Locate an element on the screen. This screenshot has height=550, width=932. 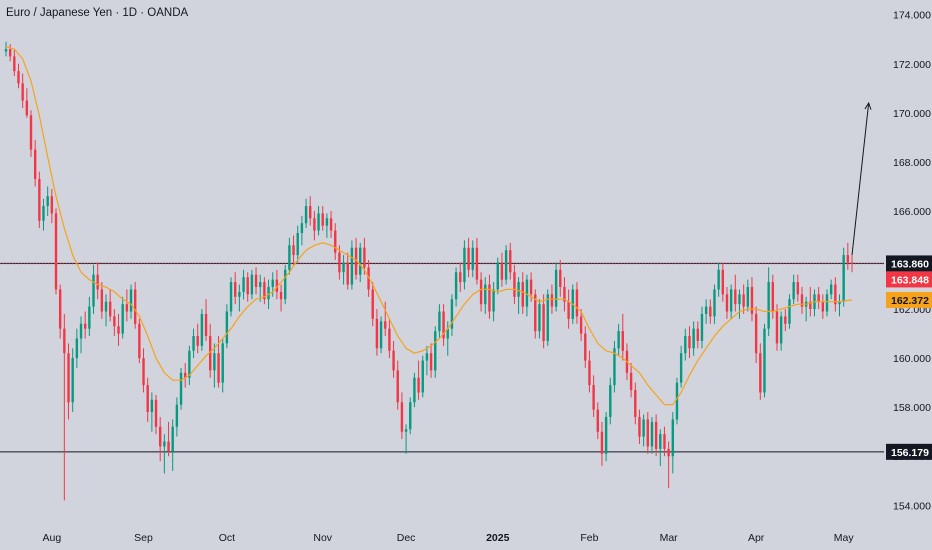
trend-arrow-line is located at coordinates (860, 179).